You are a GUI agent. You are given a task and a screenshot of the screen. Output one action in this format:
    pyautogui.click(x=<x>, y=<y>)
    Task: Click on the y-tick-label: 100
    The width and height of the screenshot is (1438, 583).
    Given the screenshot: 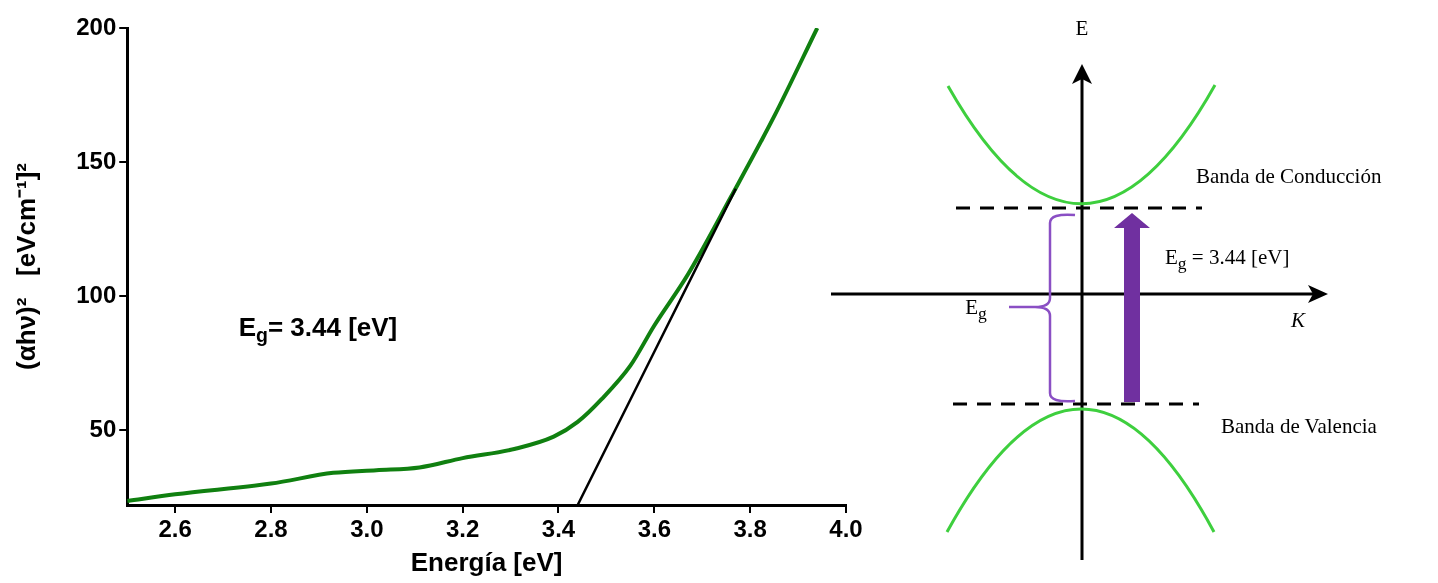 What is the action you would take?
    pyautogui.click(x=96, y=294)
    